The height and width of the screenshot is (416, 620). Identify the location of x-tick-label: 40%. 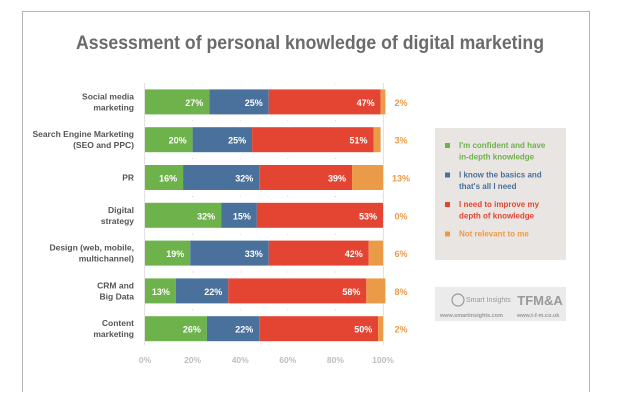
(240, 360).